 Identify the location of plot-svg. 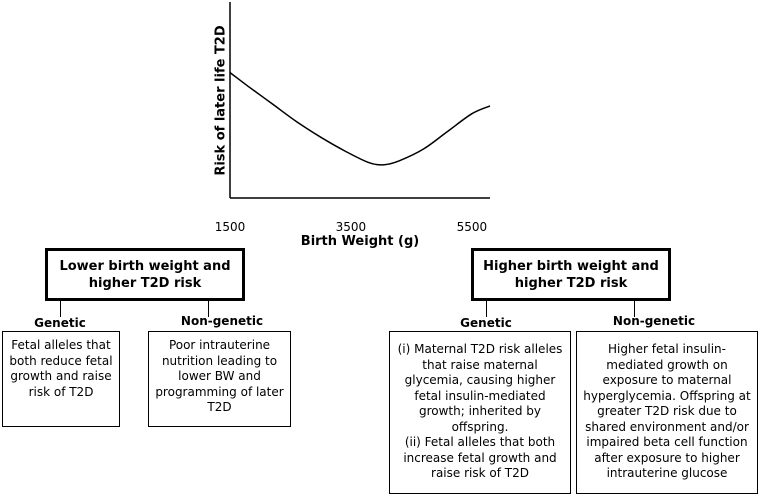
(360, 100).